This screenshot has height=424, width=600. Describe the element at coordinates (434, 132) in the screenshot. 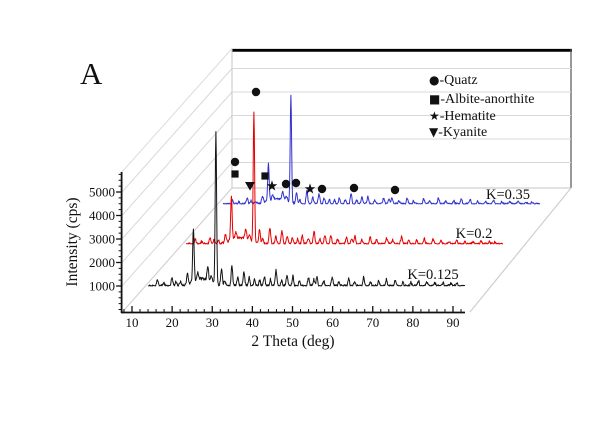

I see `kyanite-triangle-icon: ▼` at that location.